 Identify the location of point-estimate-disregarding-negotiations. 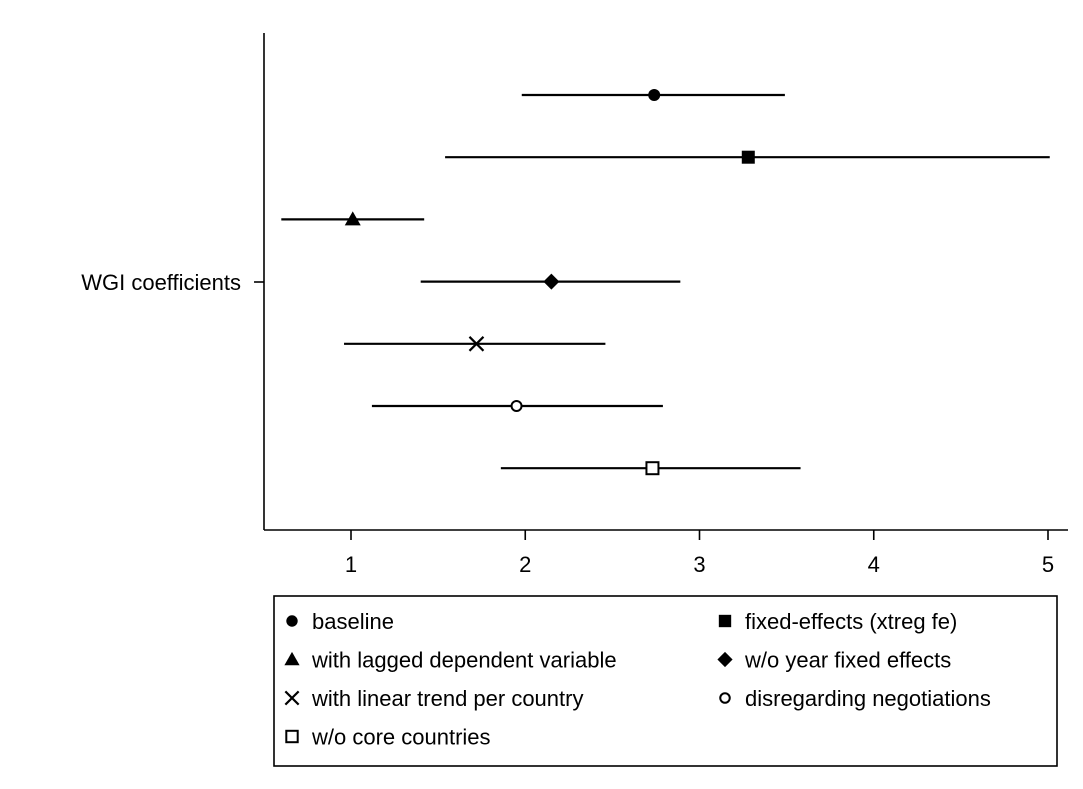
(516, 406).